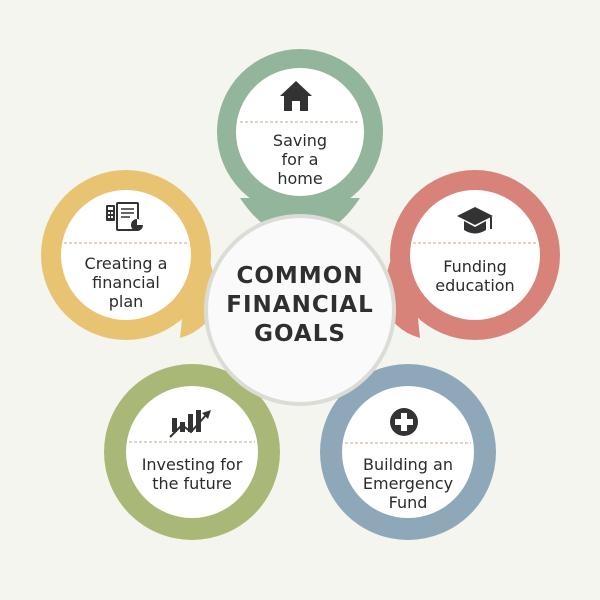 The height and width of the screenshot is (600, 600). I want to click on diagram-title: COMMON FINANCIAL GOALS, so click(300, 305).